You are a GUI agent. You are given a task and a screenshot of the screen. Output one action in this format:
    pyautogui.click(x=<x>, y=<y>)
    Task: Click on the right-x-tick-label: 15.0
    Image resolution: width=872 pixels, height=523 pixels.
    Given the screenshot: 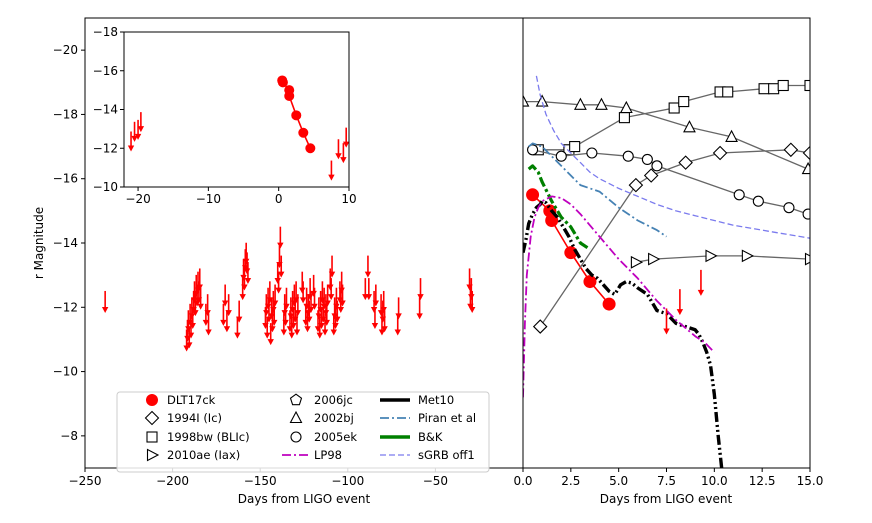 What is the action you would take?
    pyautogui.click(x=810, y=481)
    